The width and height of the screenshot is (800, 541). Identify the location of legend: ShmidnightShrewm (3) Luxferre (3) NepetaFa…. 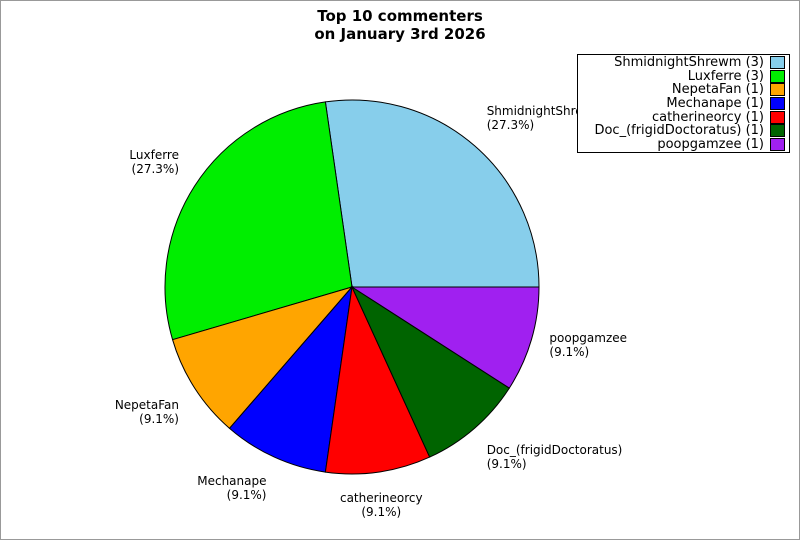
(683, 103).